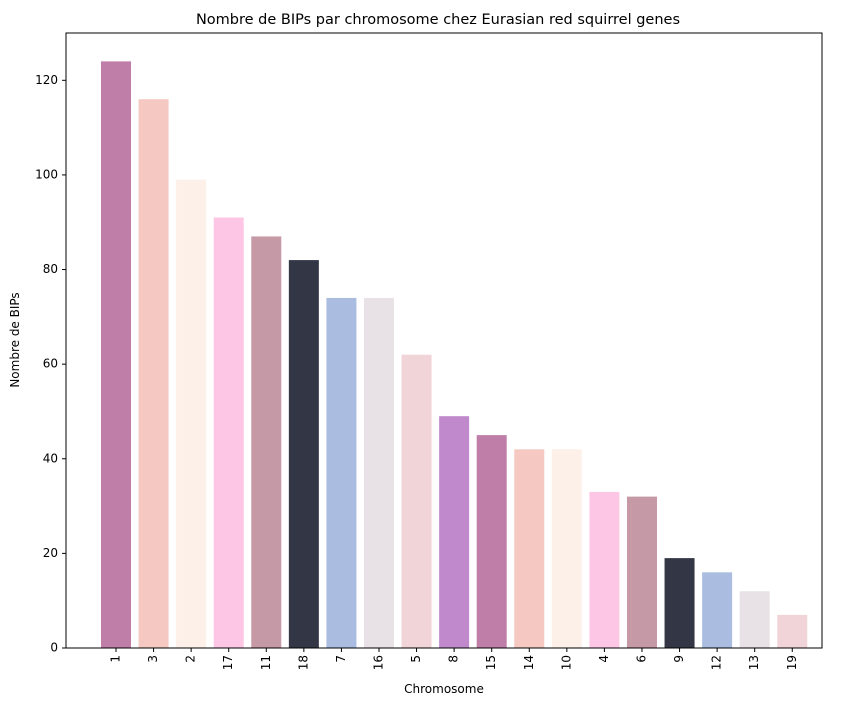 This screenshot has width=850, height=705. I want to click on y-tick-label: 60, so click(50, 364).